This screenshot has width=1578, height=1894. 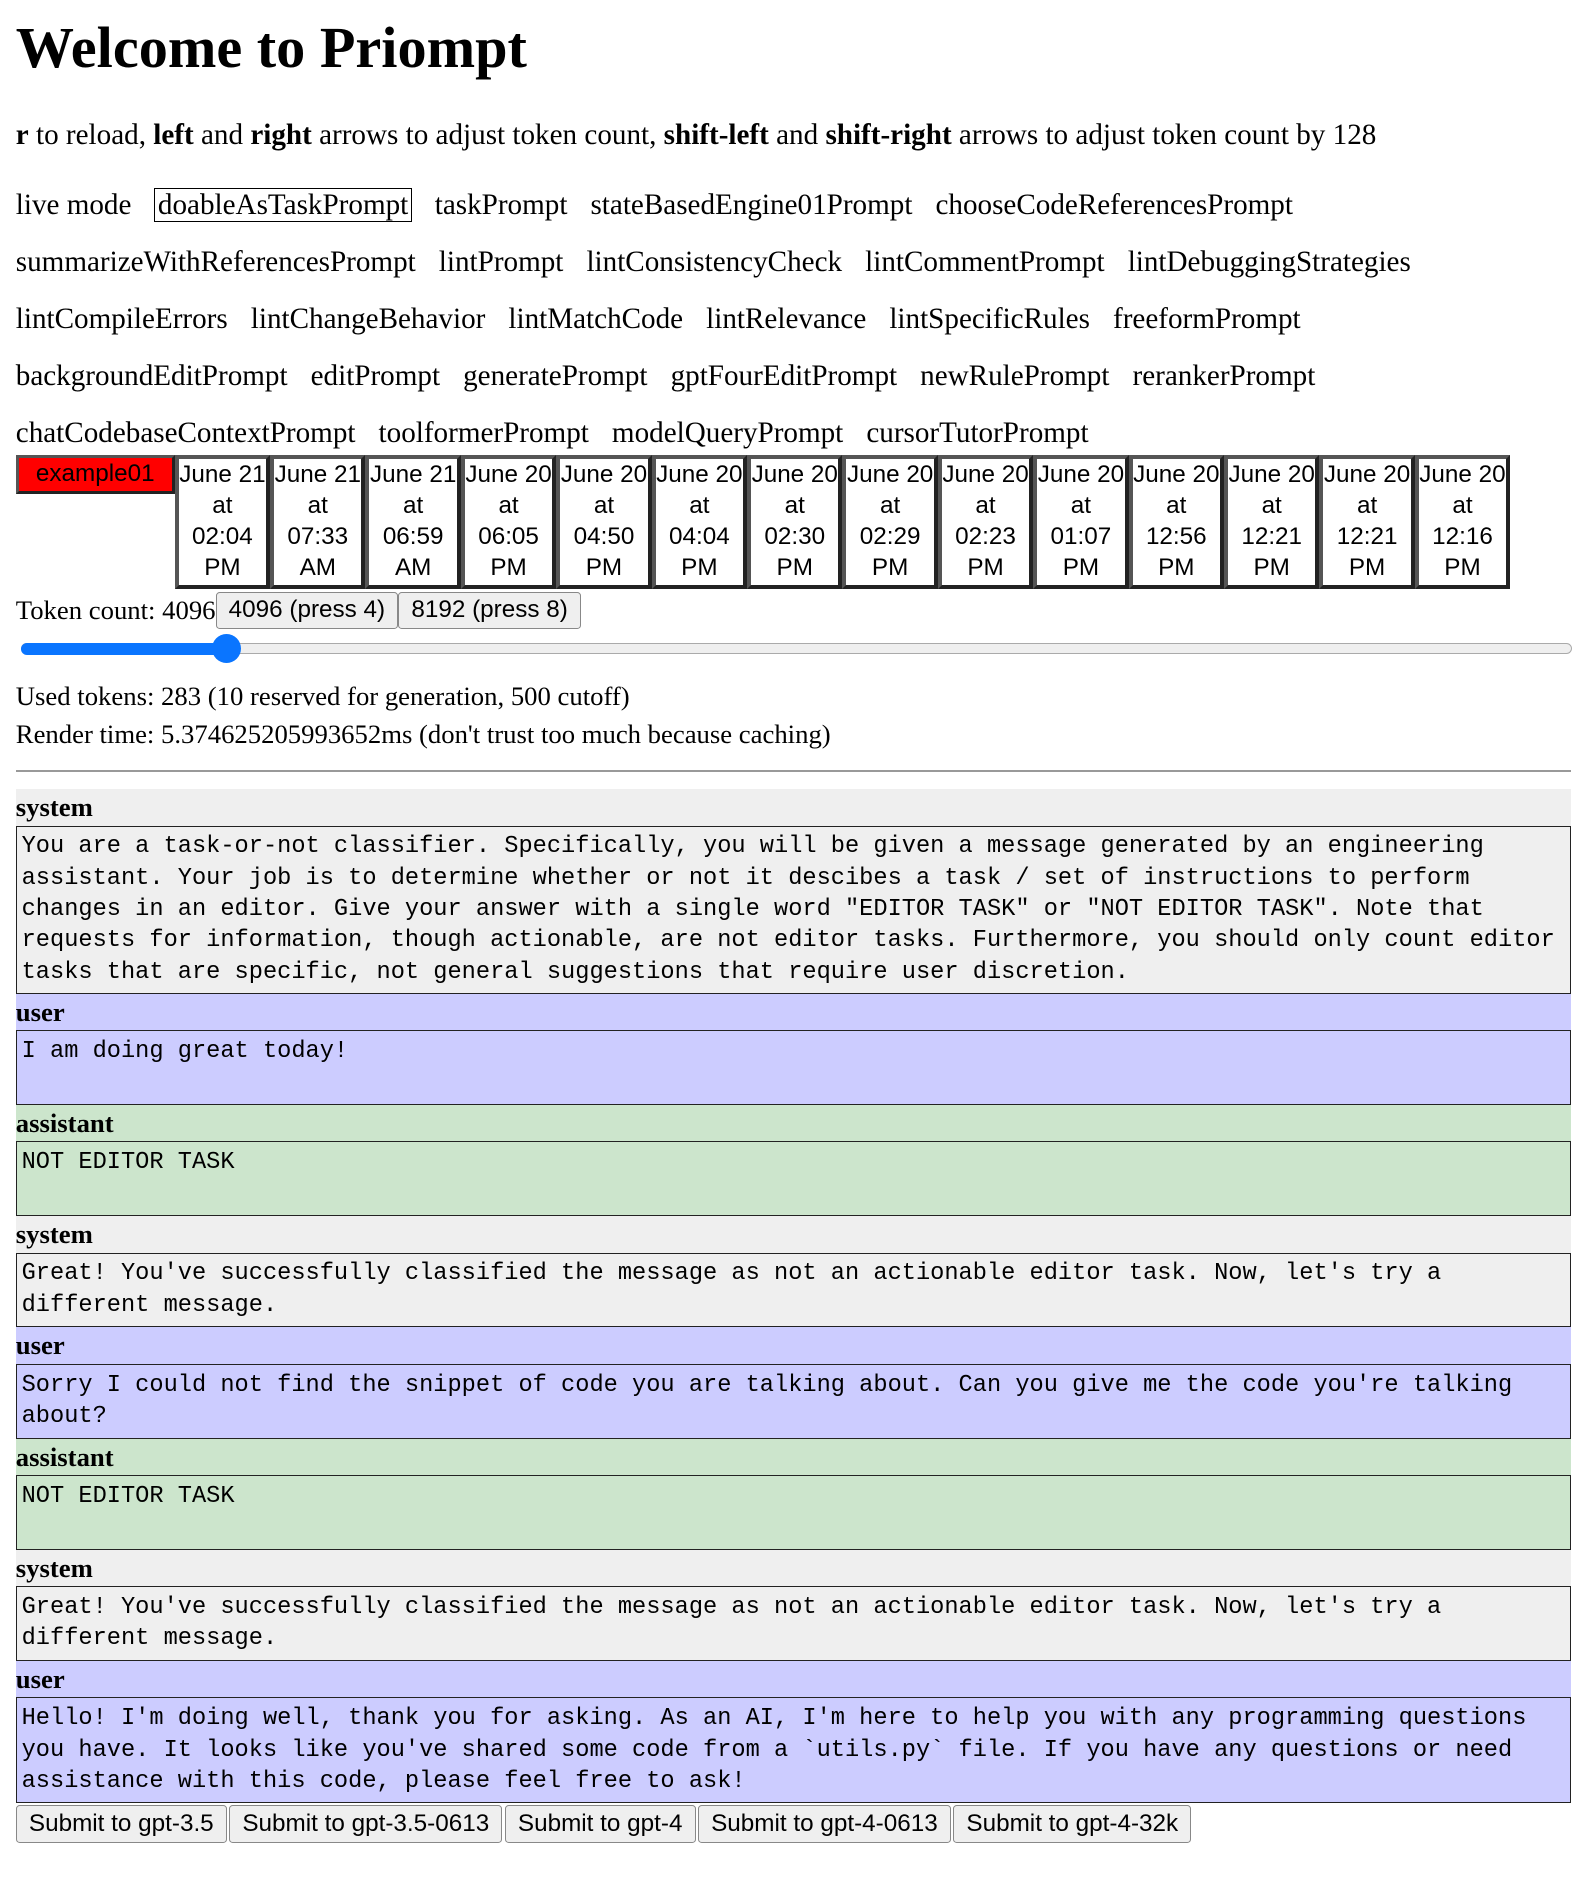 I want to click on prompt-link-editPrompt: editPrompt, so click(x=375, y=376).